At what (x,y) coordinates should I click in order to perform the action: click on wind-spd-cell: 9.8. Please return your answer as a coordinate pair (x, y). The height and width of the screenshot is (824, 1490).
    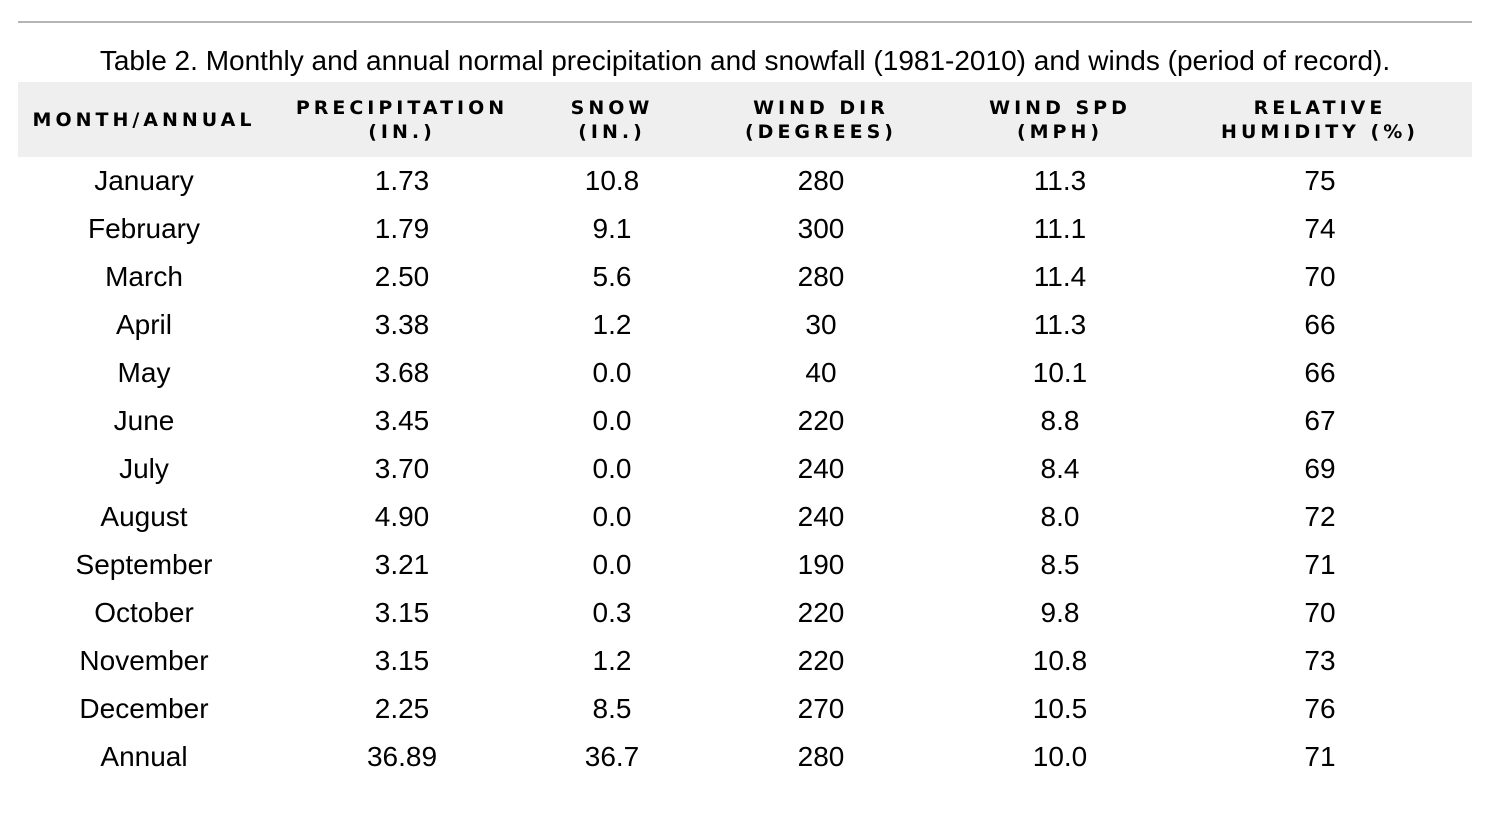
    Looking at the image, I should click on (1060, 612).